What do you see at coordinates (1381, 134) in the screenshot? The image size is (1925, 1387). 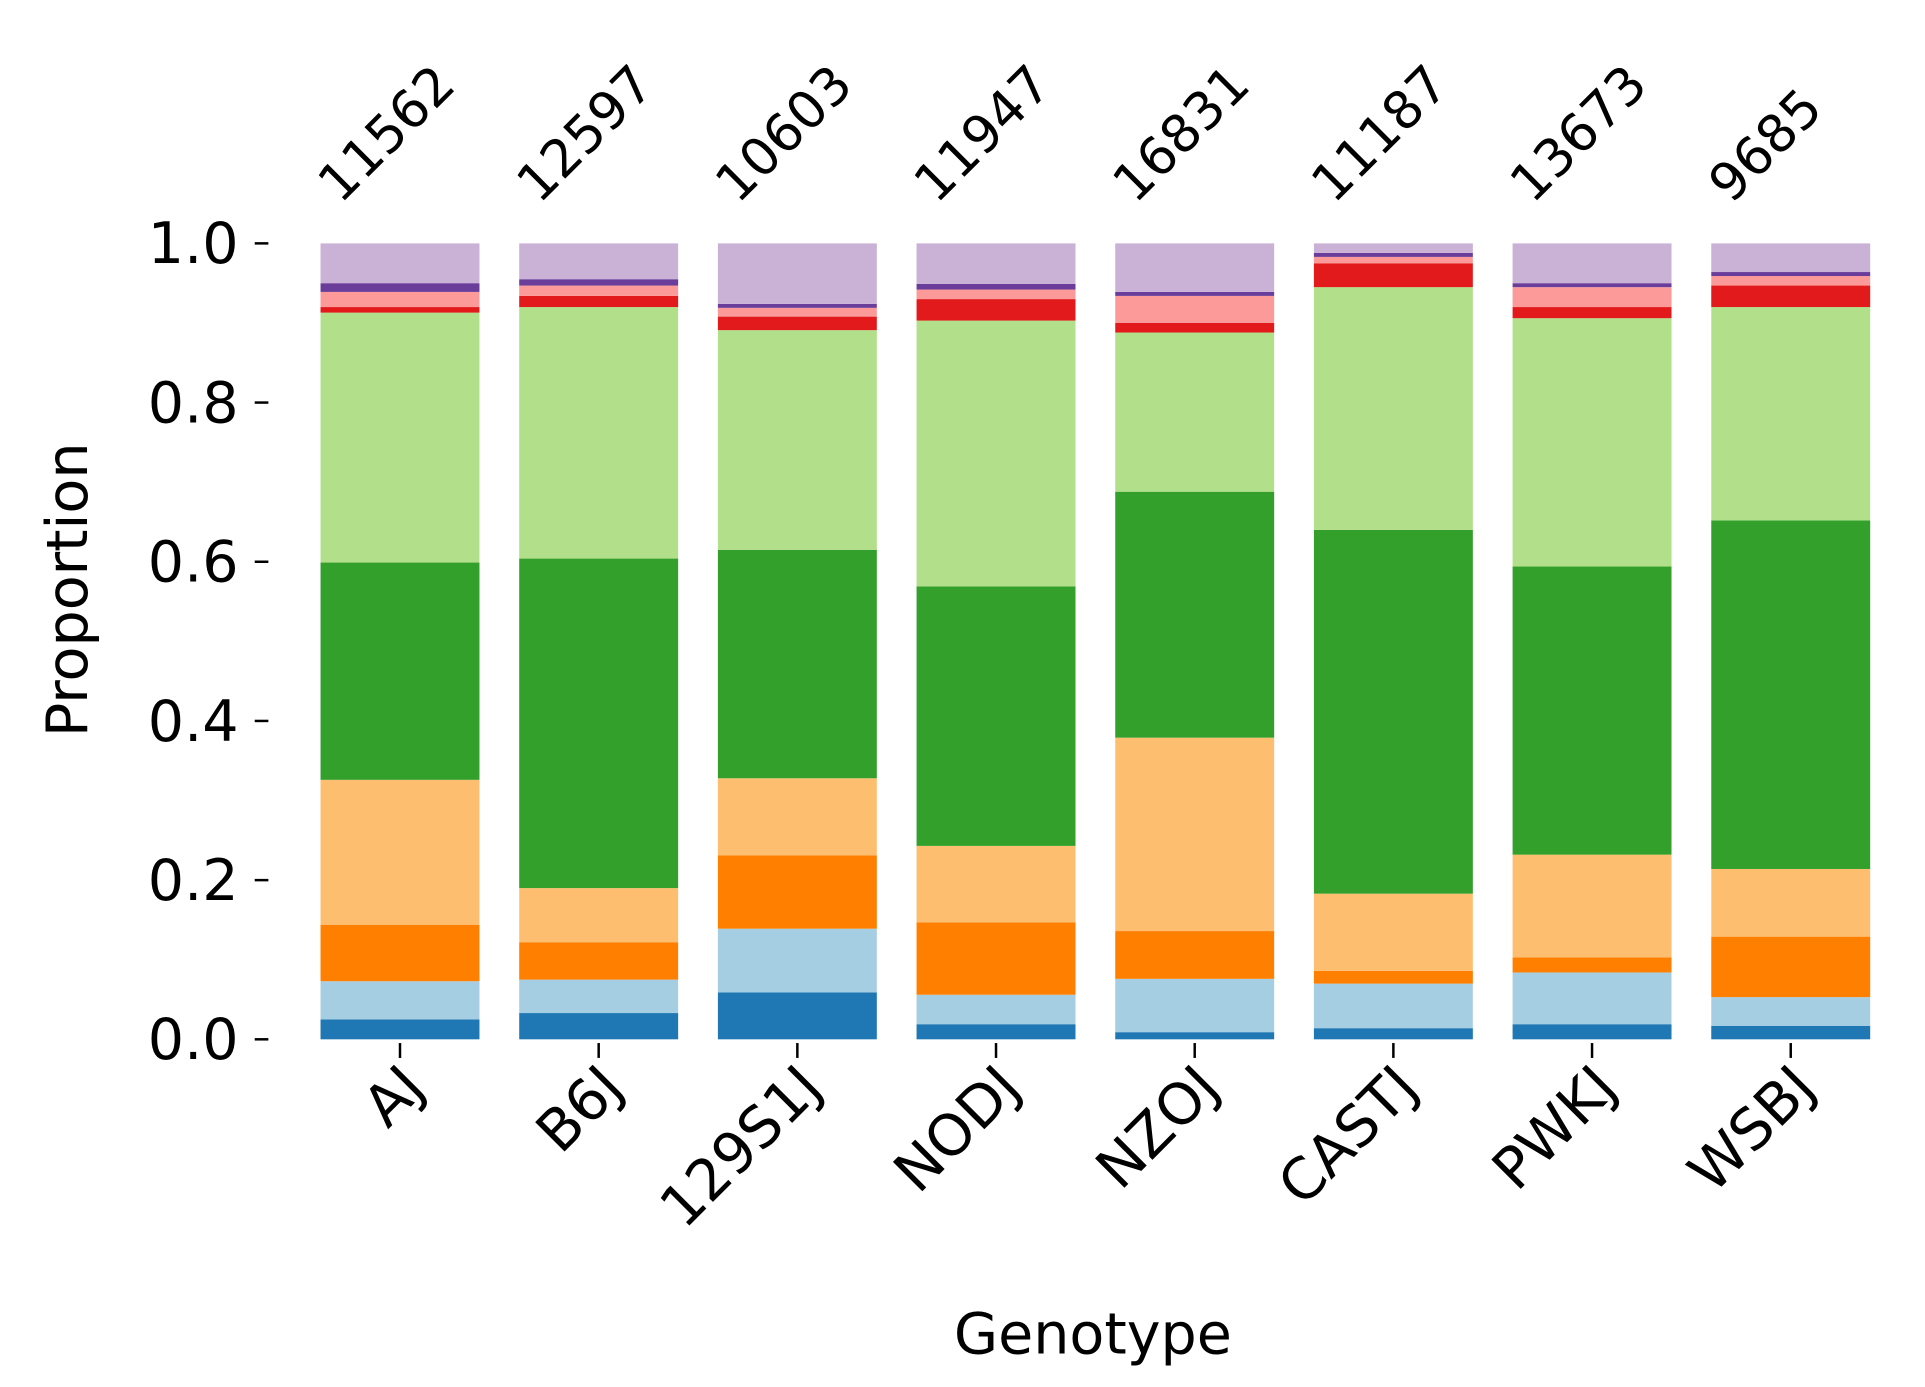 I see `bar-total-label: 11187` at bounding box center [1381, 134].